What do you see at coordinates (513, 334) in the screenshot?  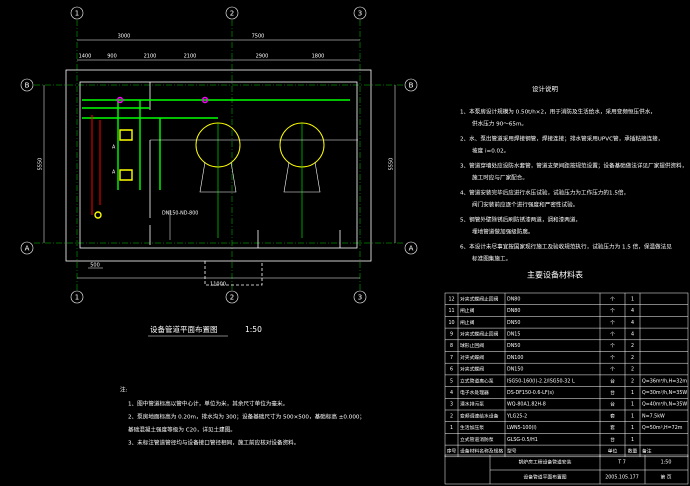 I see `table-cell: DN15` at bounding box center [513, 334].